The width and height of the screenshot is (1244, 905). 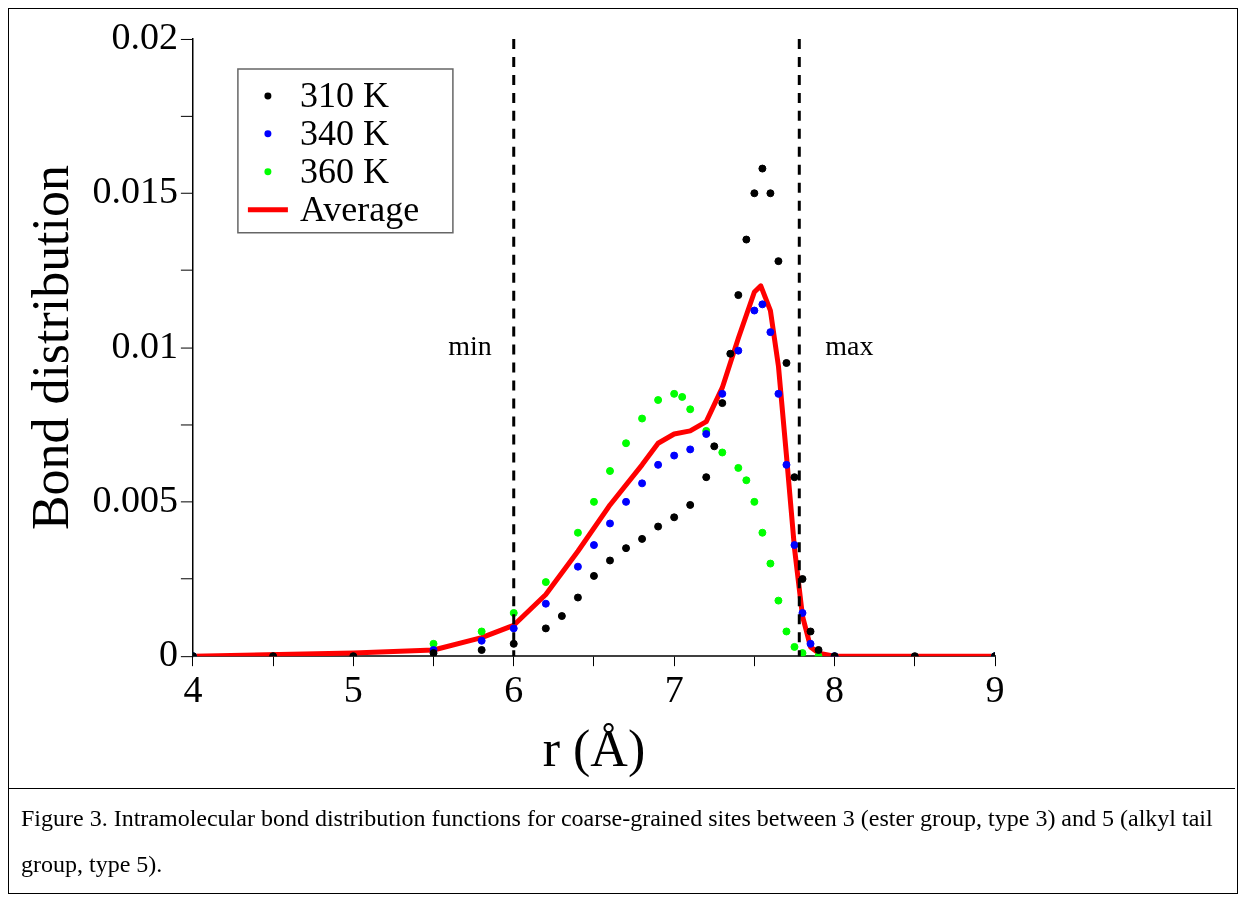 What do you see at coordinates (135, 190) in the screenshot?
I see `y-tick-label: 0.015` at bounding box center [135, 190].